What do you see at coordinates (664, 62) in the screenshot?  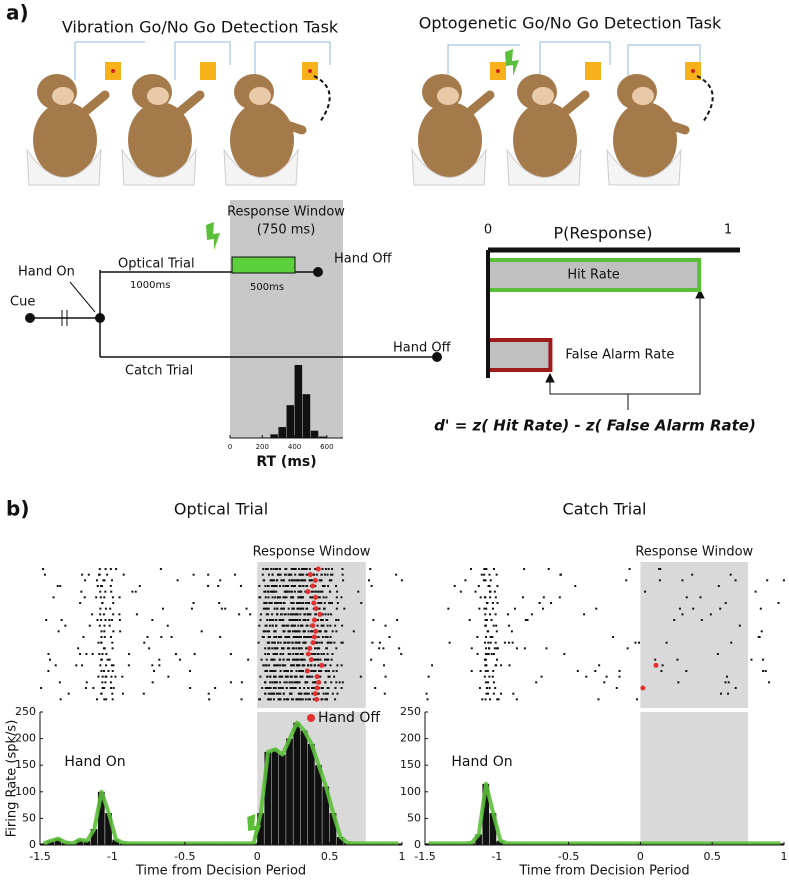 I see `screen` at bounding box center [664, 62].